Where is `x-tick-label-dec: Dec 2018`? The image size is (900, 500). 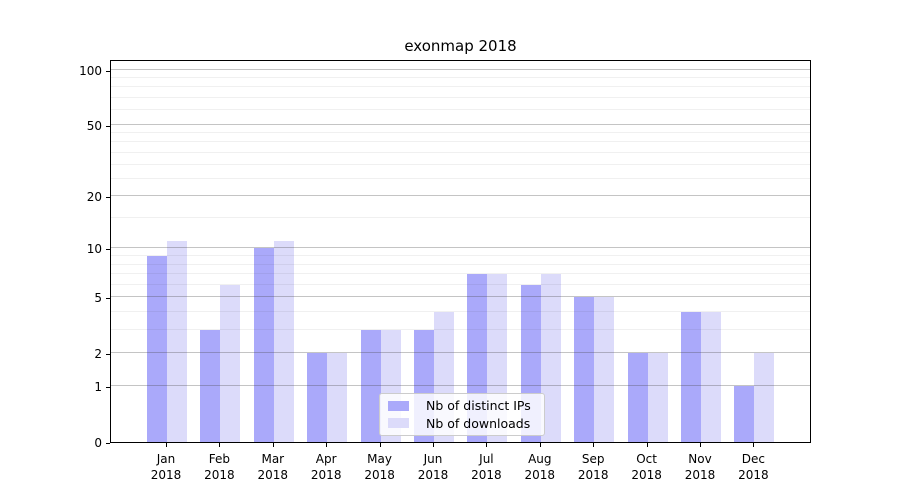 x-tick-label-dec: Dec 2018 is located at coordinates (753, 467).